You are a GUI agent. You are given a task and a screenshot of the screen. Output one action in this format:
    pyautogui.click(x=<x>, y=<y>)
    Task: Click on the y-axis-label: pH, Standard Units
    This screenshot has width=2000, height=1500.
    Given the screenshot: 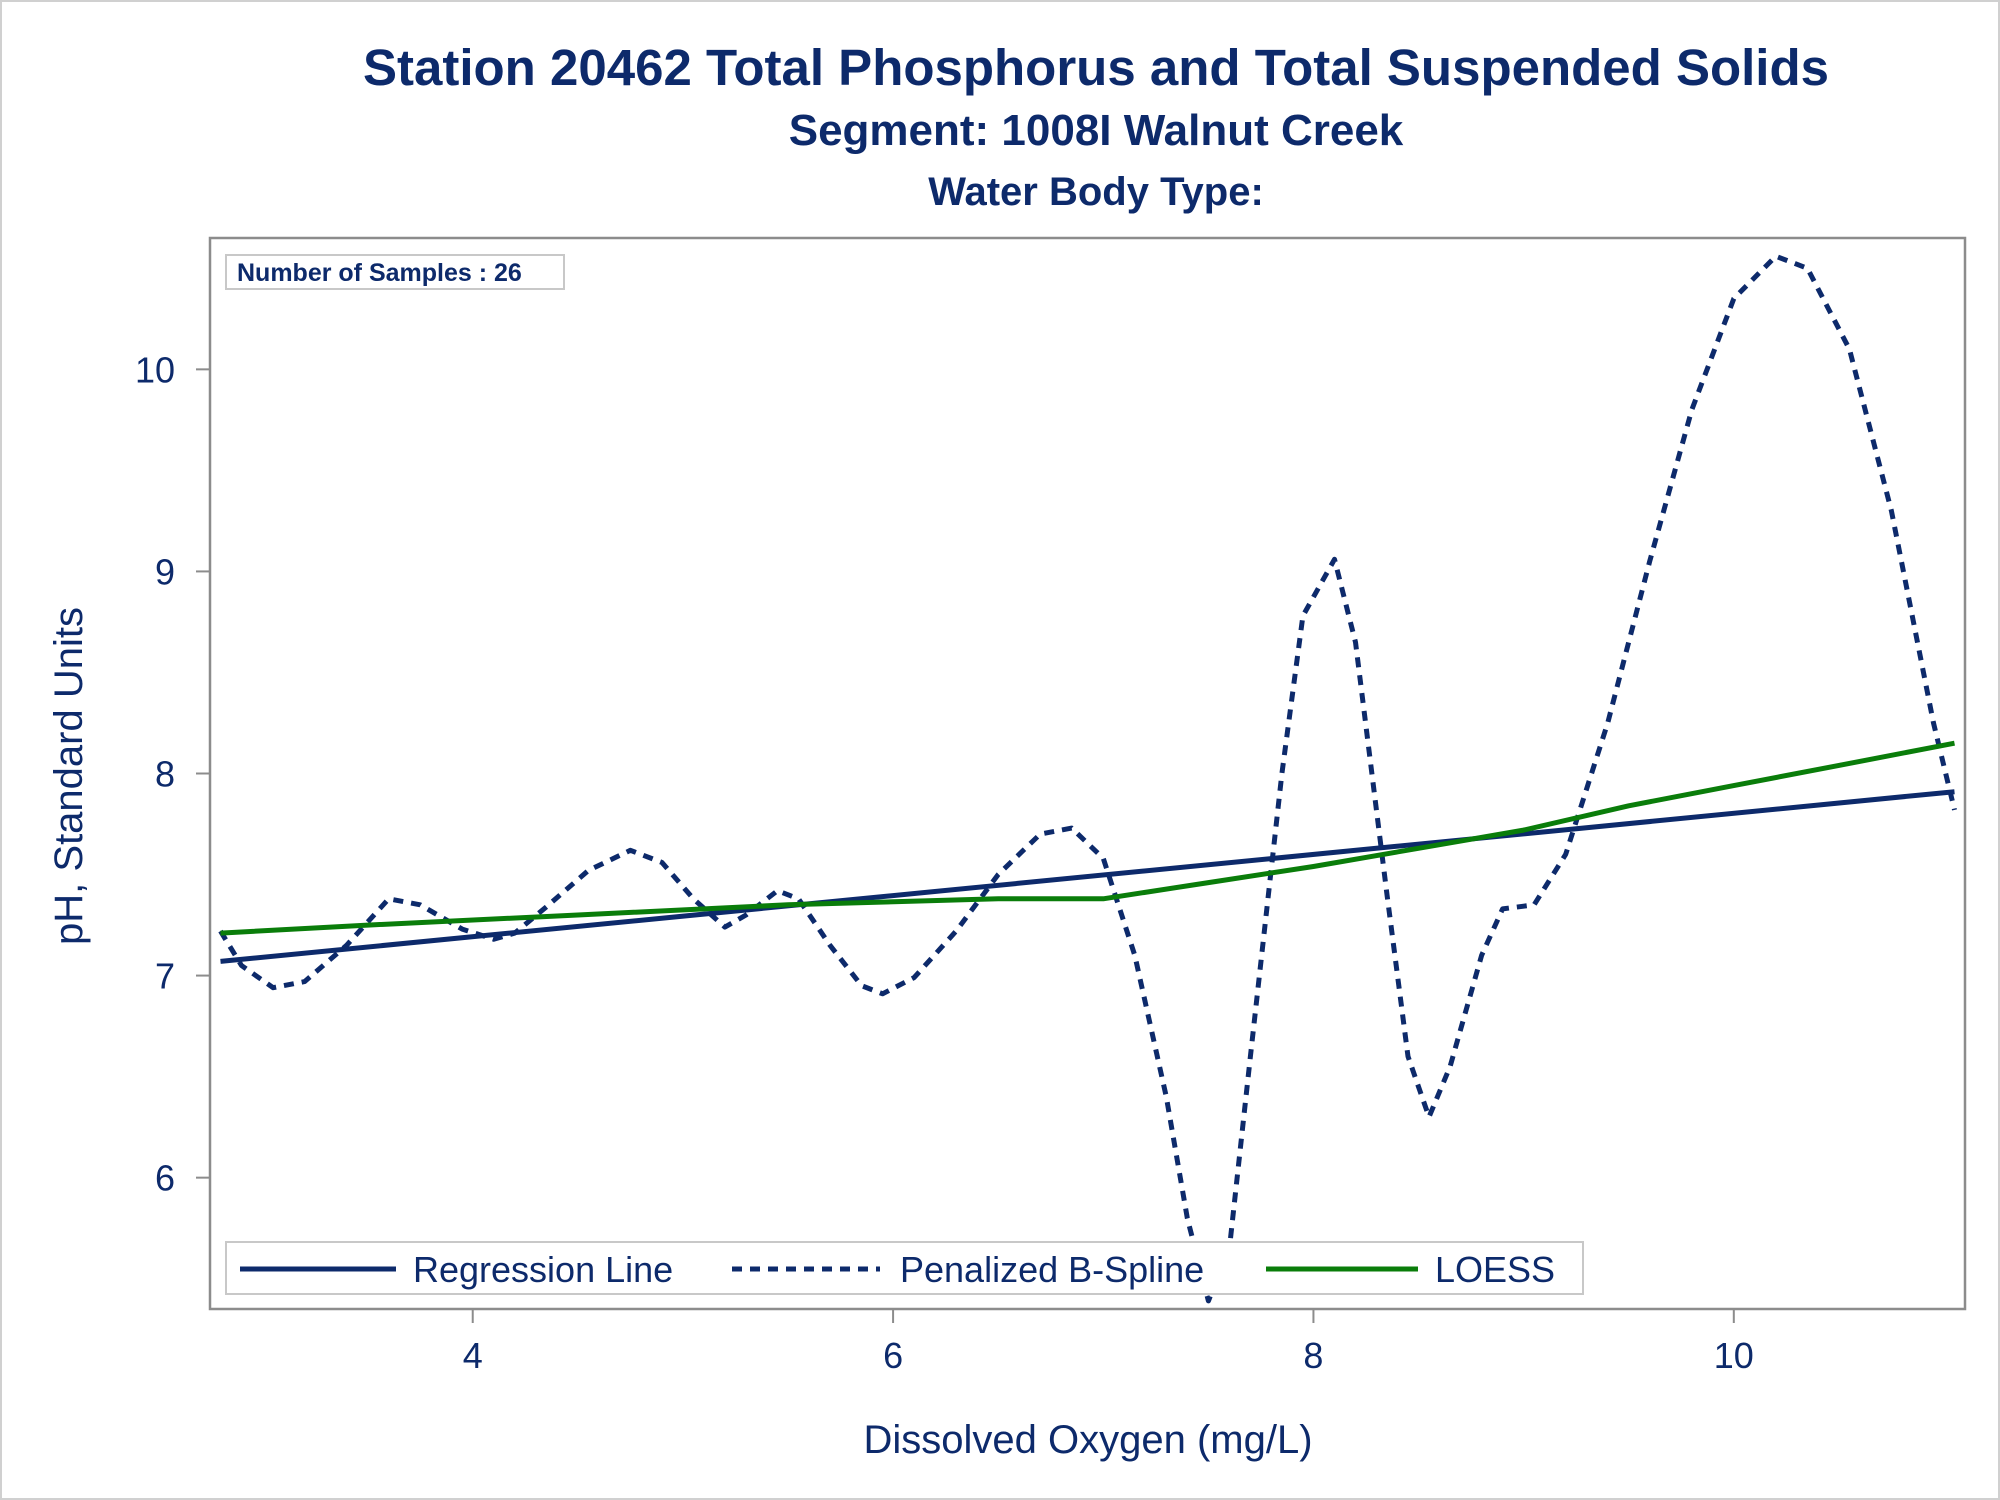 What is the action you would take?
    pyautogui.click(x=69, y=776)
    